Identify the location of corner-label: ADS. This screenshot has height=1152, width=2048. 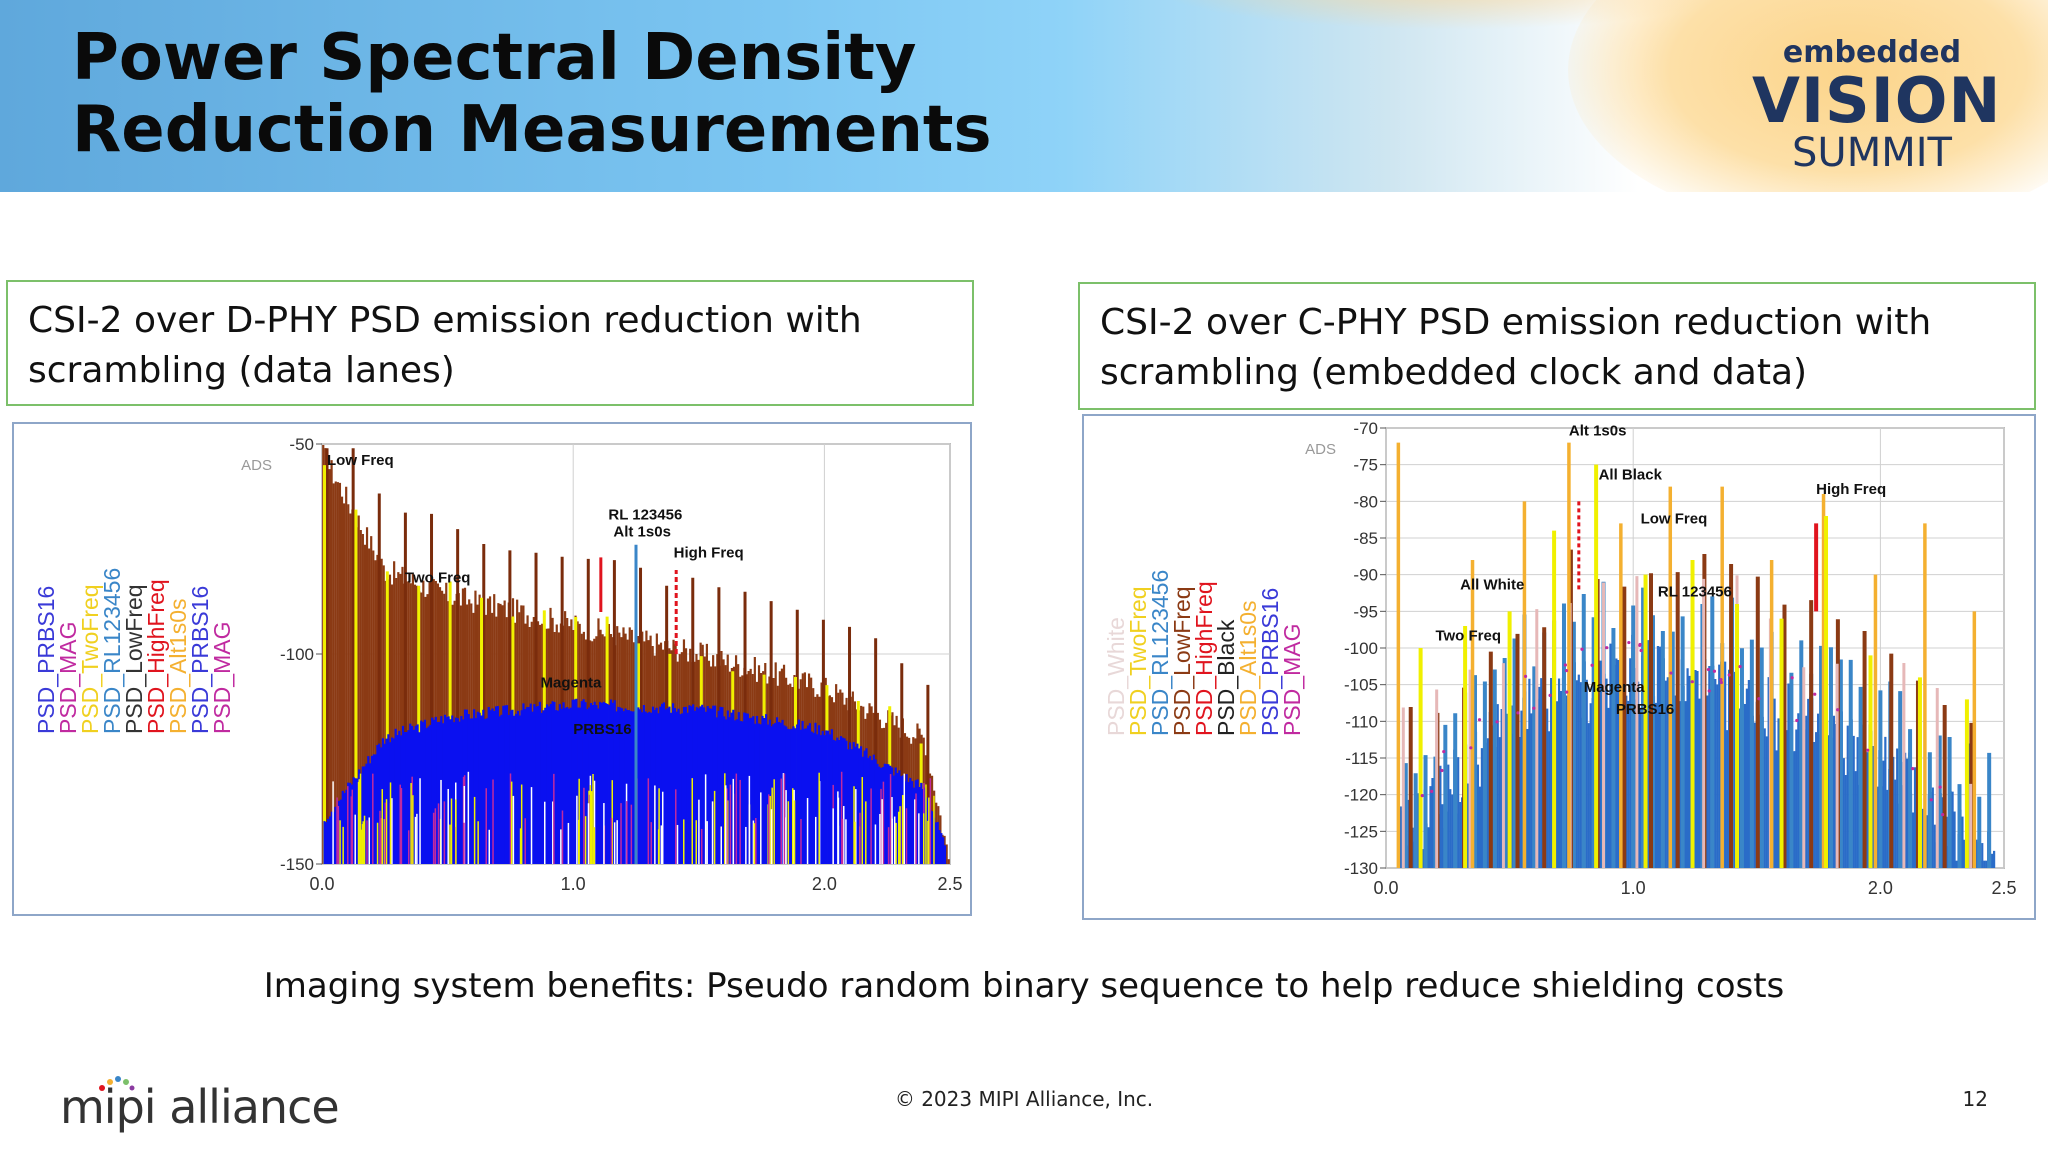
(1320, 449).